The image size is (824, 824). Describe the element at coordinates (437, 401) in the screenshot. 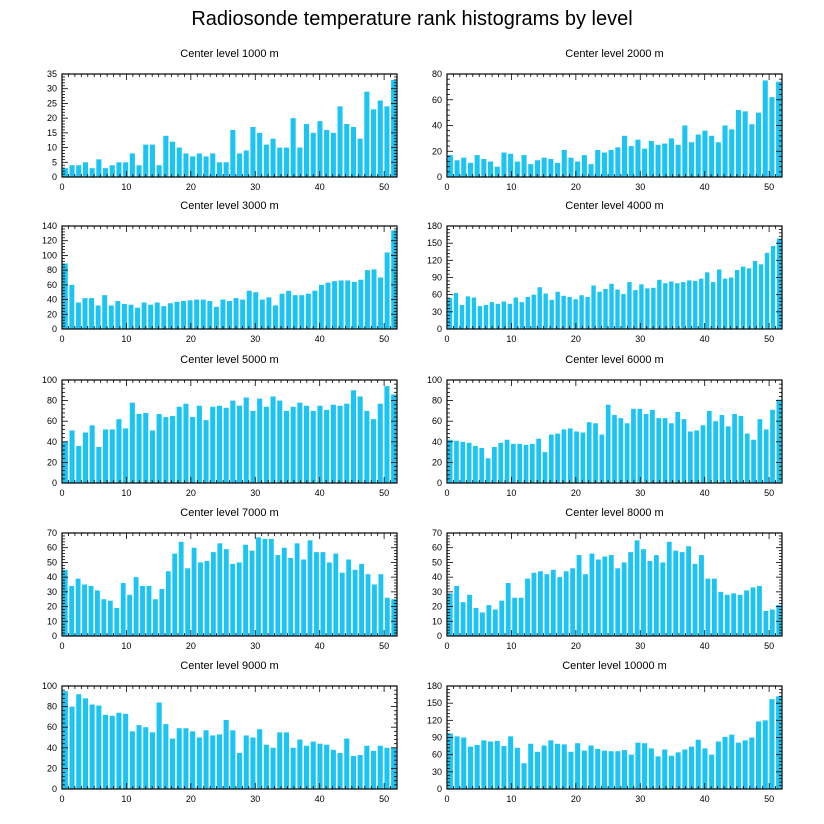

I see `y-tick-label: 80` at that location.